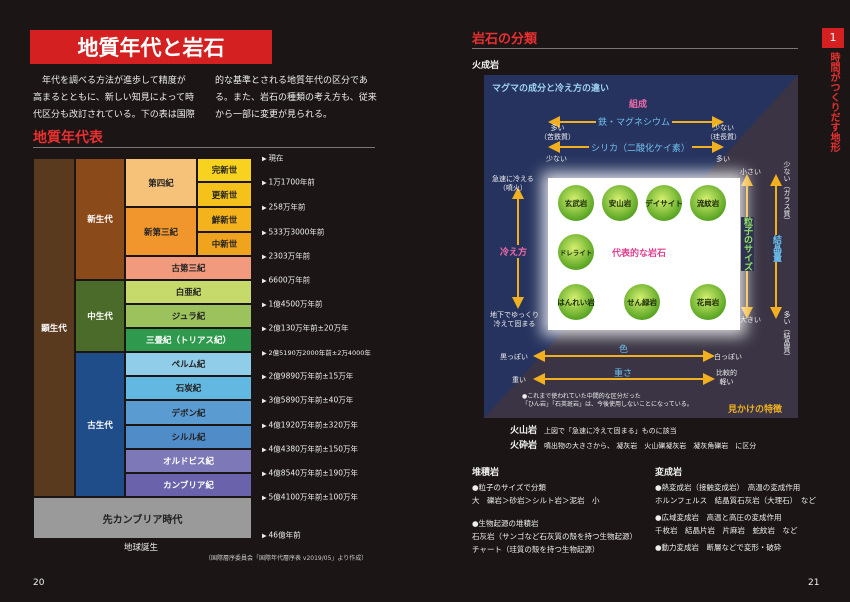 This screenshot has width=850, height=602. I want to click on boundary-age: 258万年前, so click(284, 207).